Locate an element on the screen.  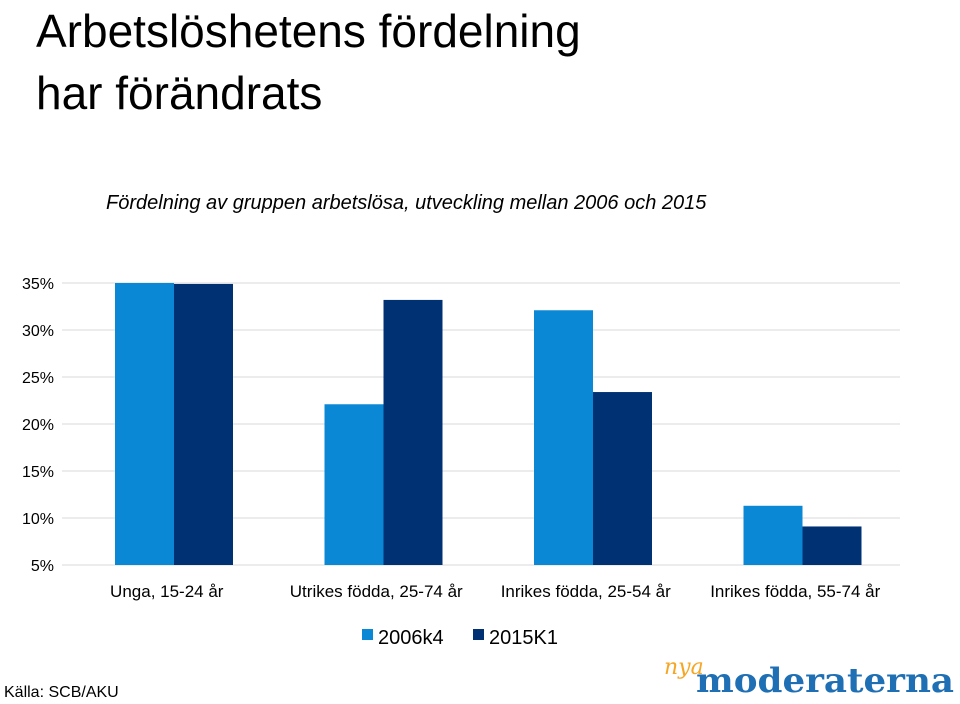
x-category-label: Inrikes födda, 25-54 år is located at coordinates (586, 591).